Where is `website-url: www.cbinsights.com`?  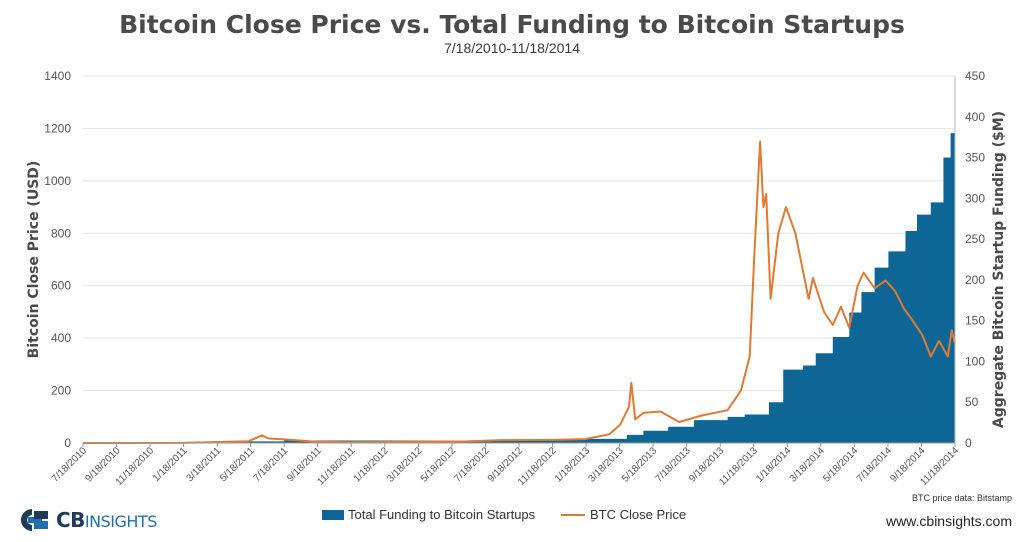
website-url: www.cbinsights.com is located at coordinates (948, 521).